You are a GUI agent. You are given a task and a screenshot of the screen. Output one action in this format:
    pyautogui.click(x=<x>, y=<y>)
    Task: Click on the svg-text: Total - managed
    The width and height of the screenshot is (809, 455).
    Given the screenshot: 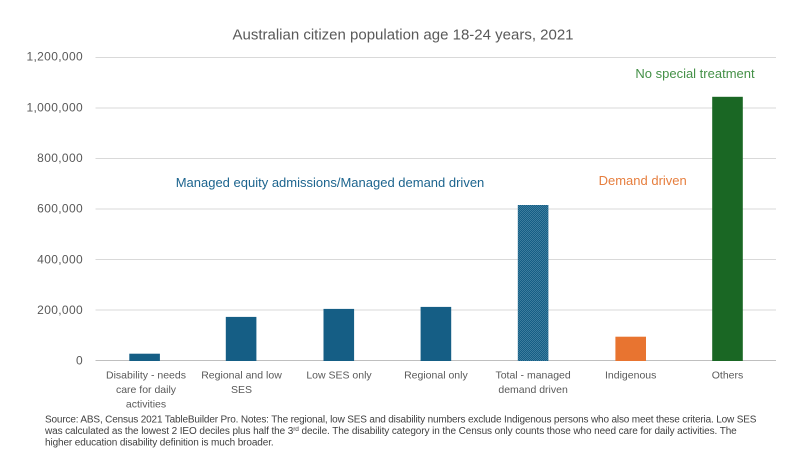 What is the action you would take?
    pyautogui.click(x=532, y=376)
    